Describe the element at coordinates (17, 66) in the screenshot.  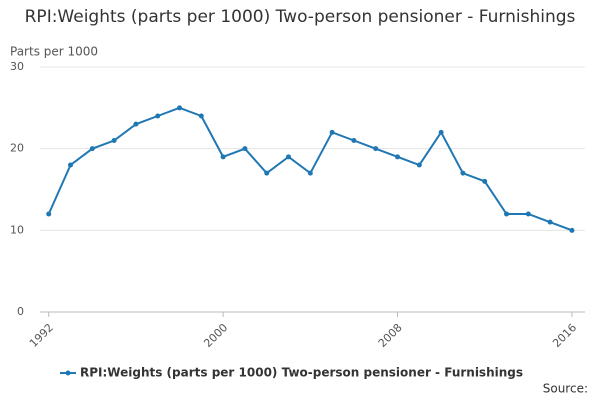
I see `y-tick-label: 30` at that location.